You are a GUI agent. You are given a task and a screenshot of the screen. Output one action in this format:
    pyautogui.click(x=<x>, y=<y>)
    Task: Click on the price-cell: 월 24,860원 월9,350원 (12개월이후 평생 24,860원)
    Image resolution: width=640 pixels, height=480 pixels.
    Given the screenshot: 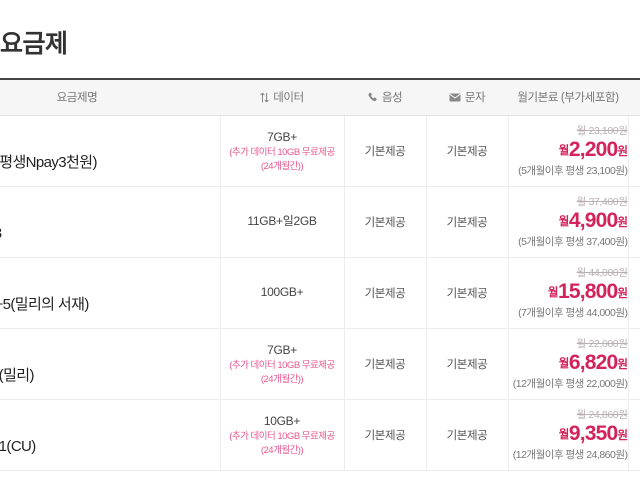 What is the action you would take?
    pyautogui.click(x=567, y=435)
    